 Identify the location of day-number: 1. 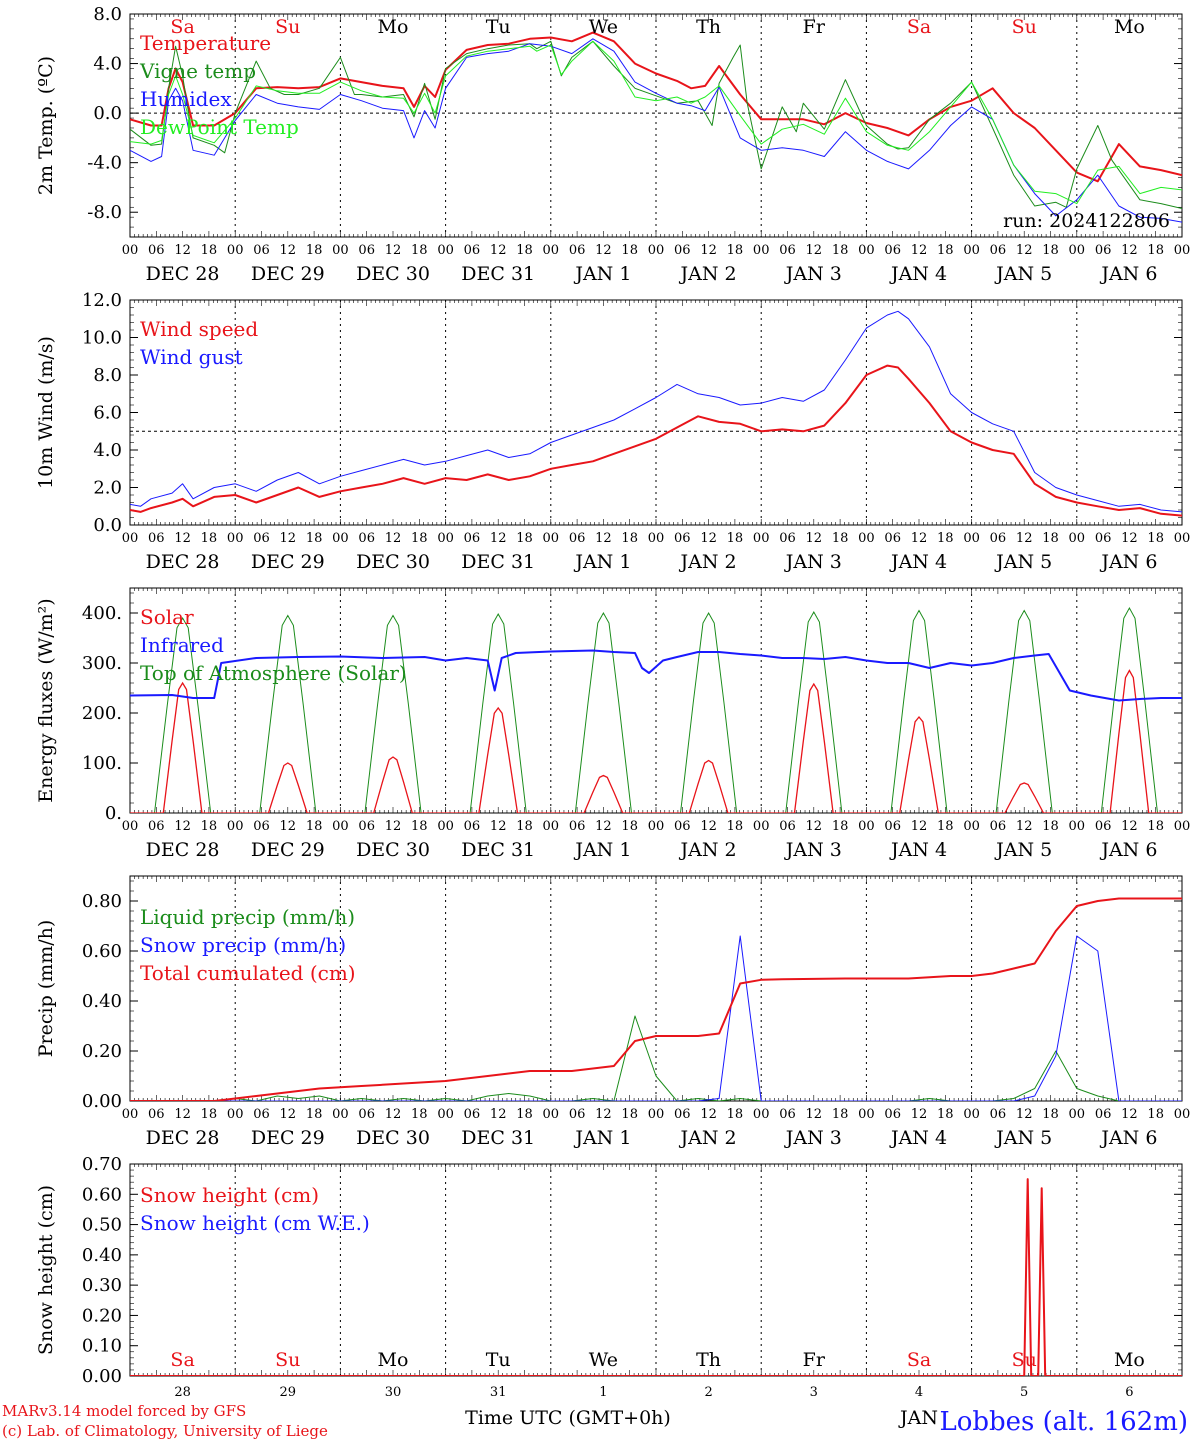
(603, 1392).